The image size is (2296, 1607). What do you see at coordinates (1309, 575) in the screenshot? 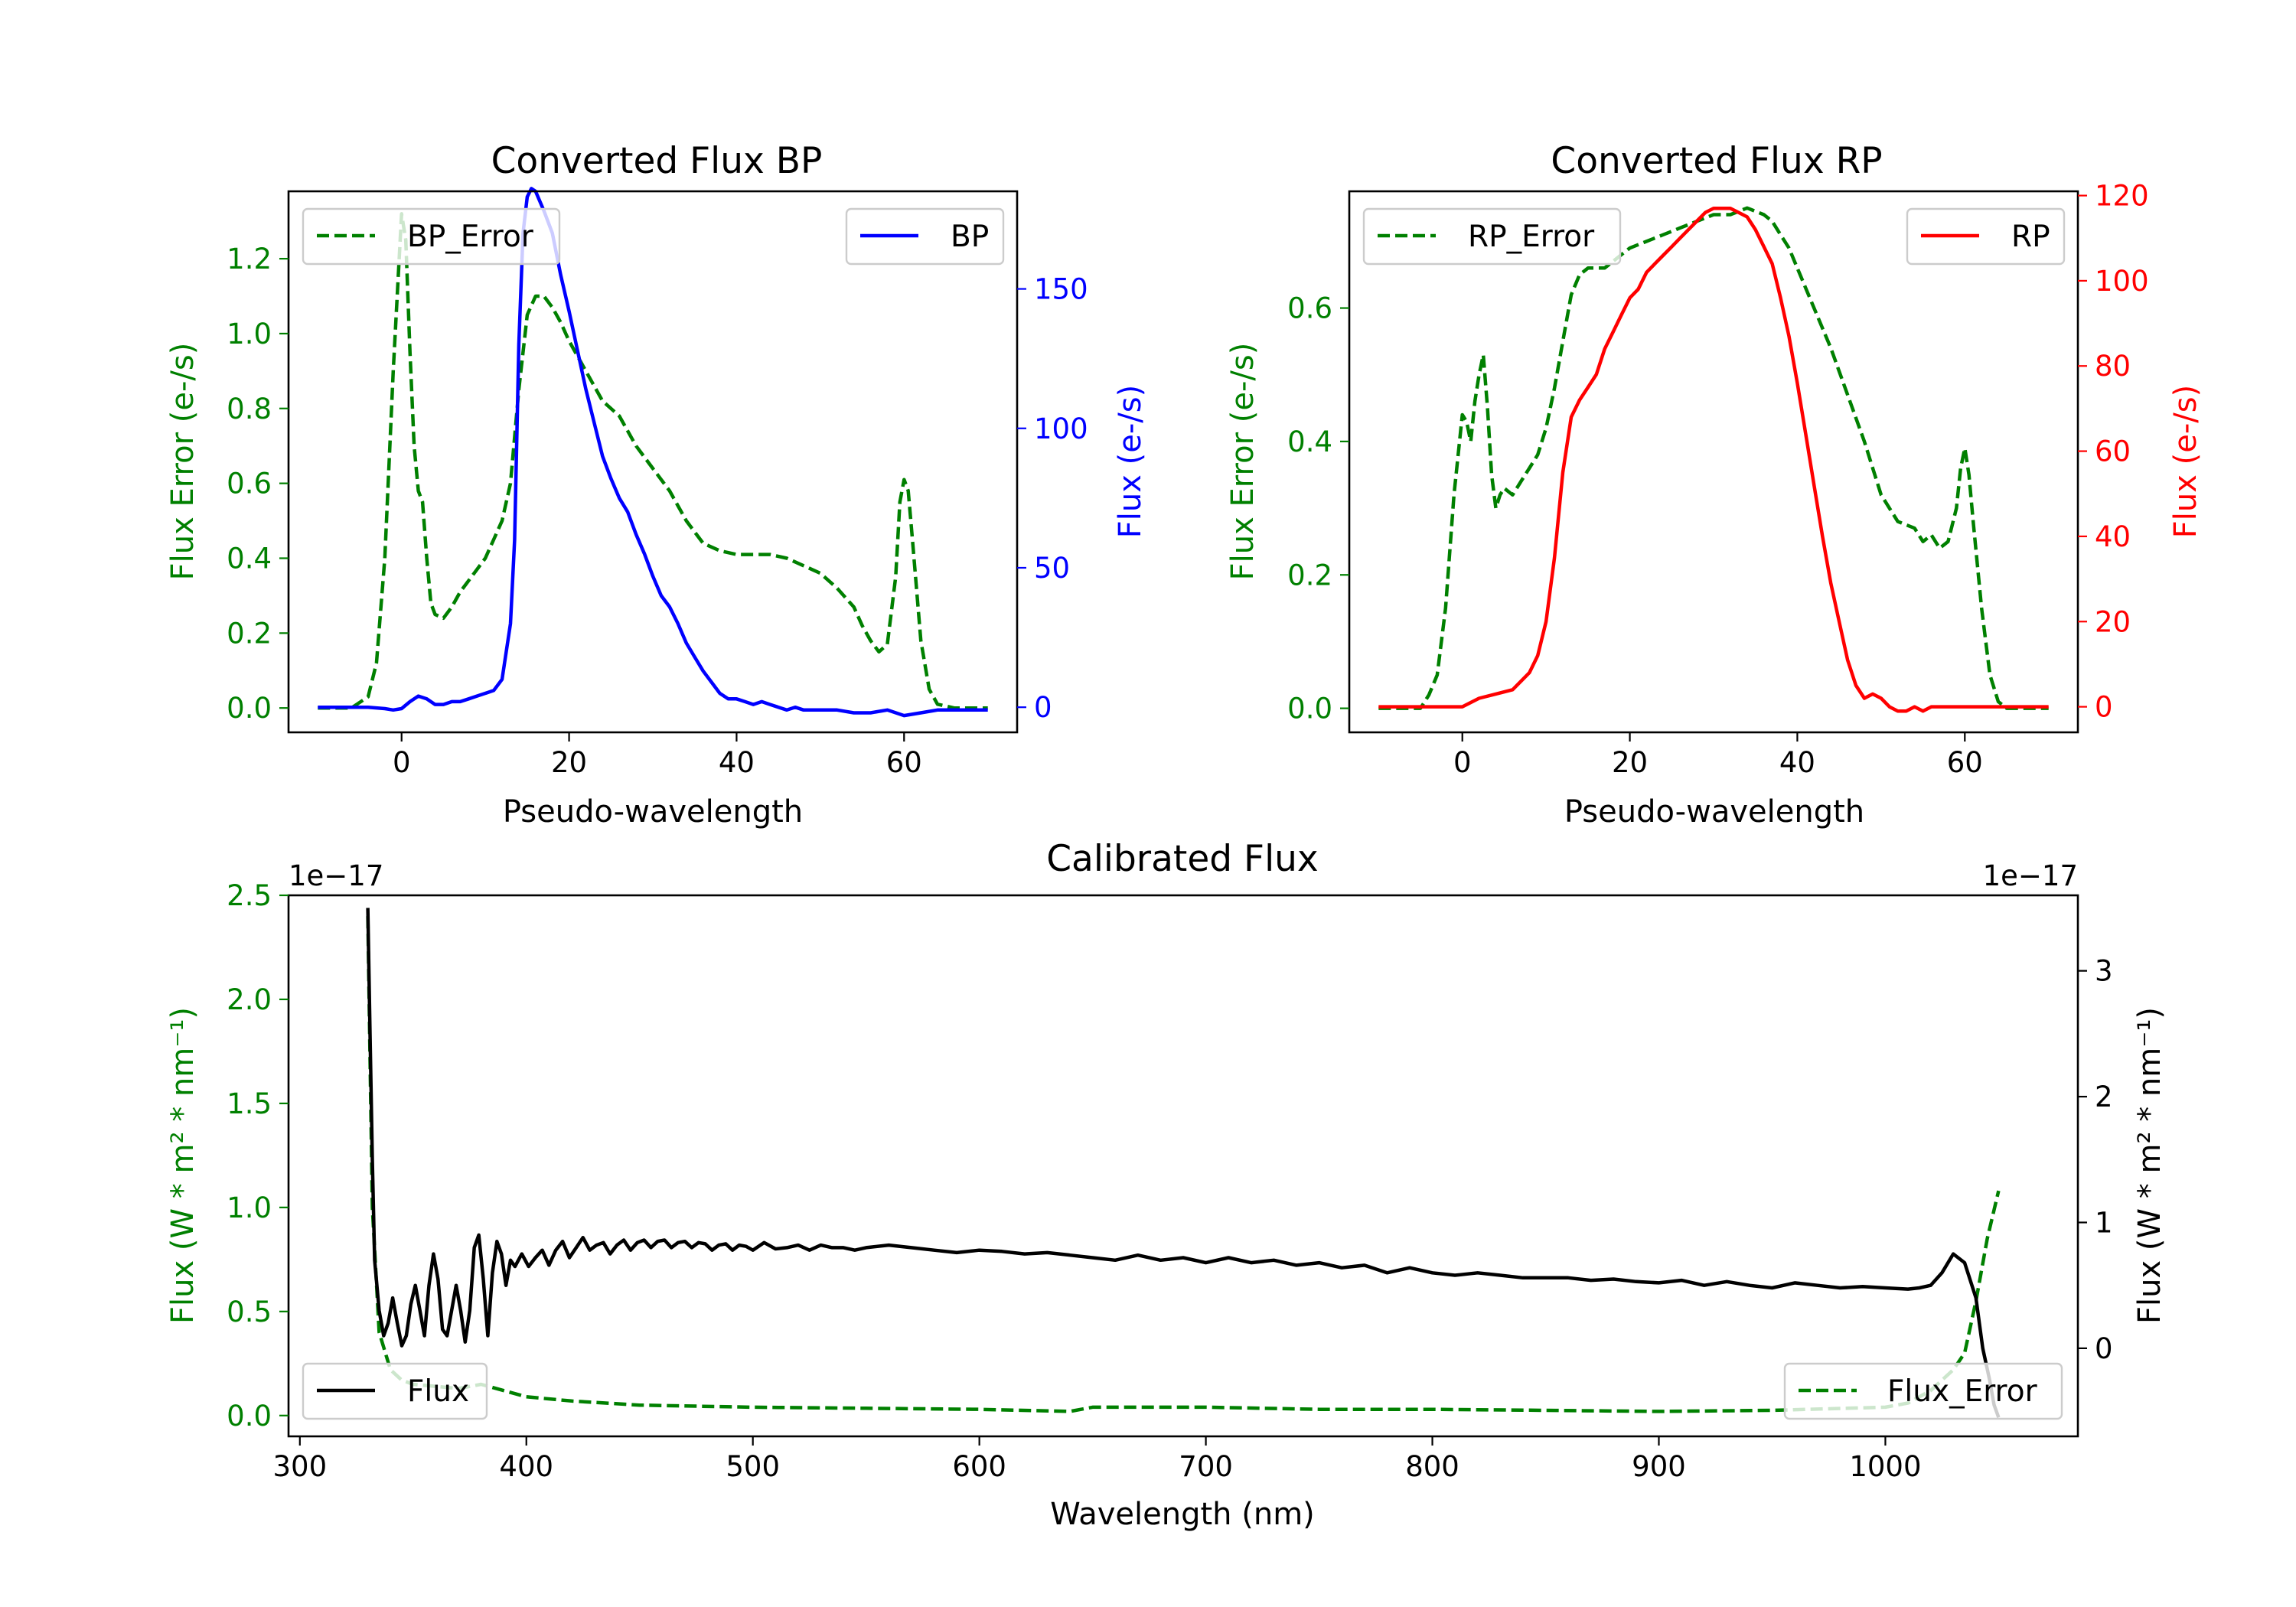
I see `rp-left-tick-label: 0.2` at bounding box center [1309, 575].